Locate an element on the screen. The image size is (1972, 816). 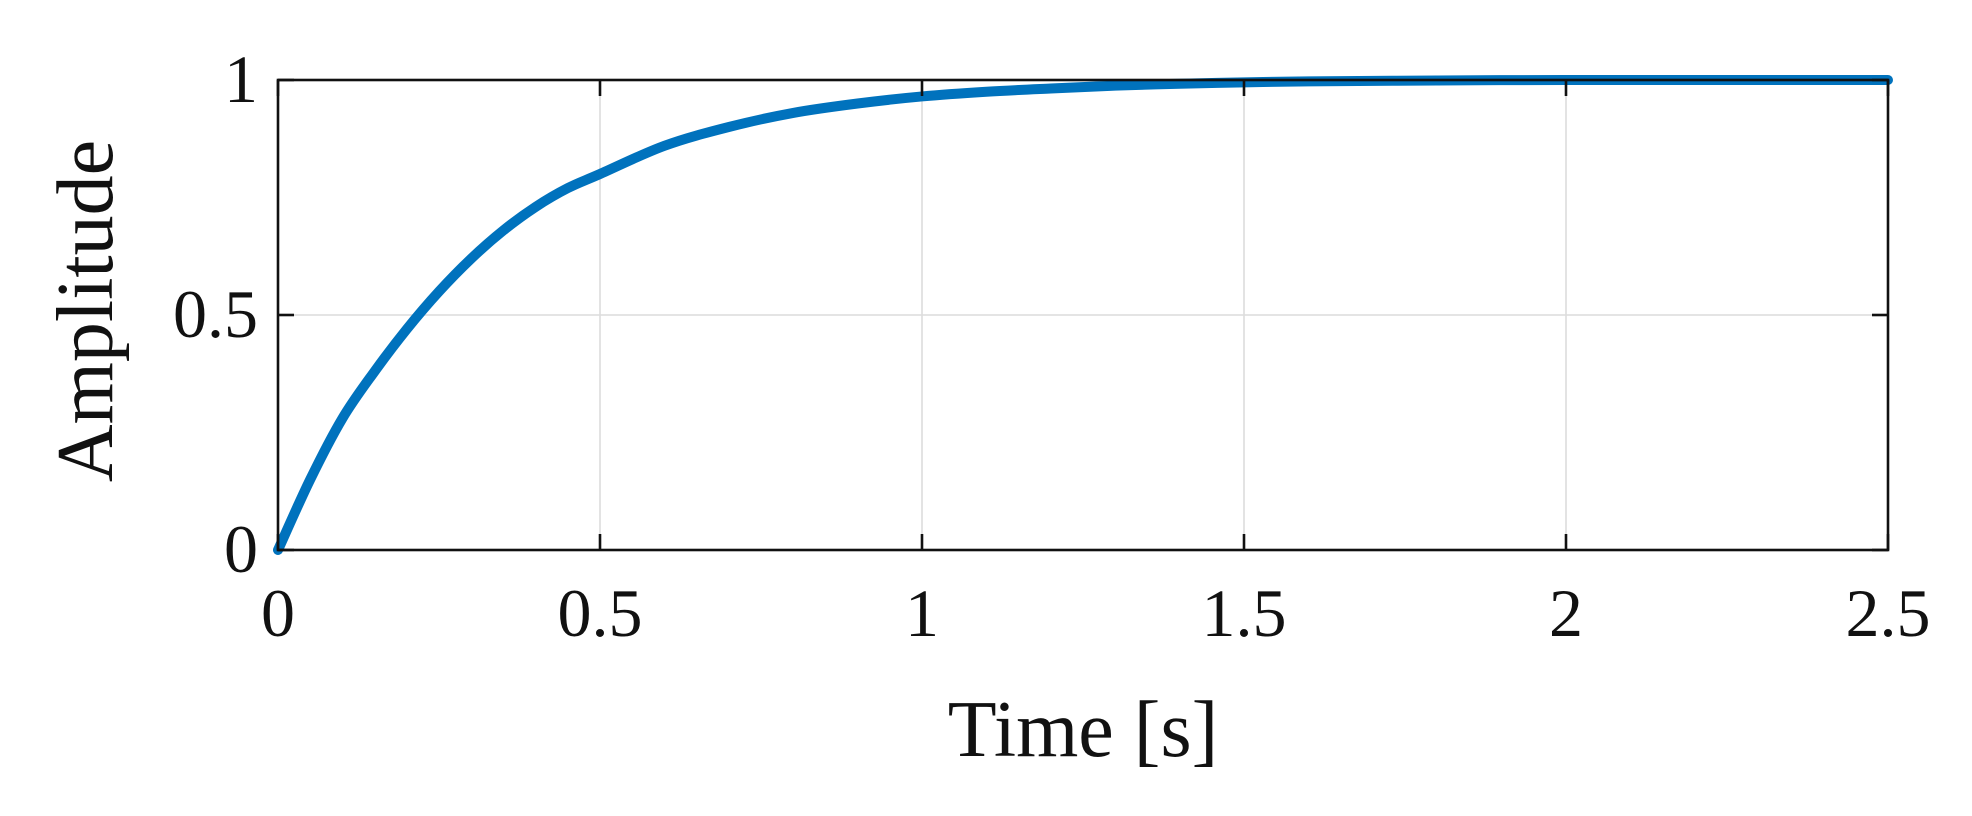
y-tick-label: 0 is located at coordinates (241, 549).